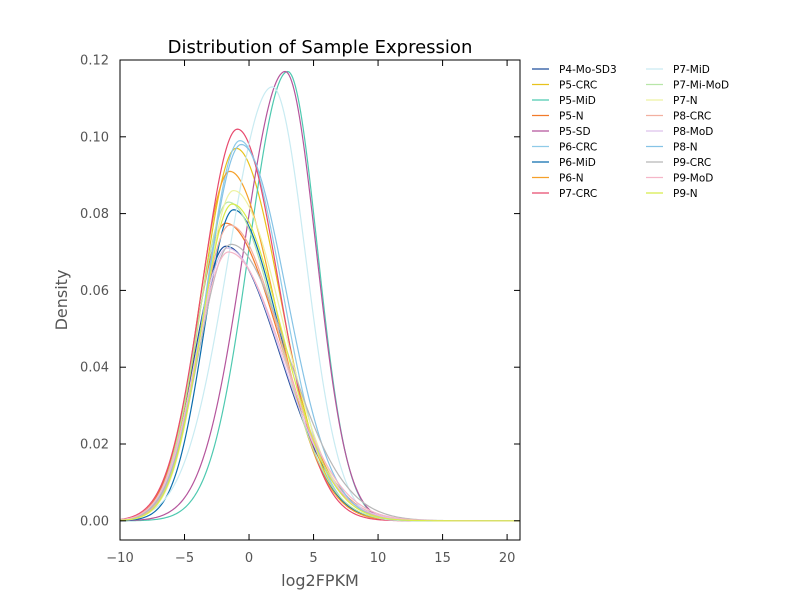  I want to click on legend-label: P5-SD, so click(575, 132).